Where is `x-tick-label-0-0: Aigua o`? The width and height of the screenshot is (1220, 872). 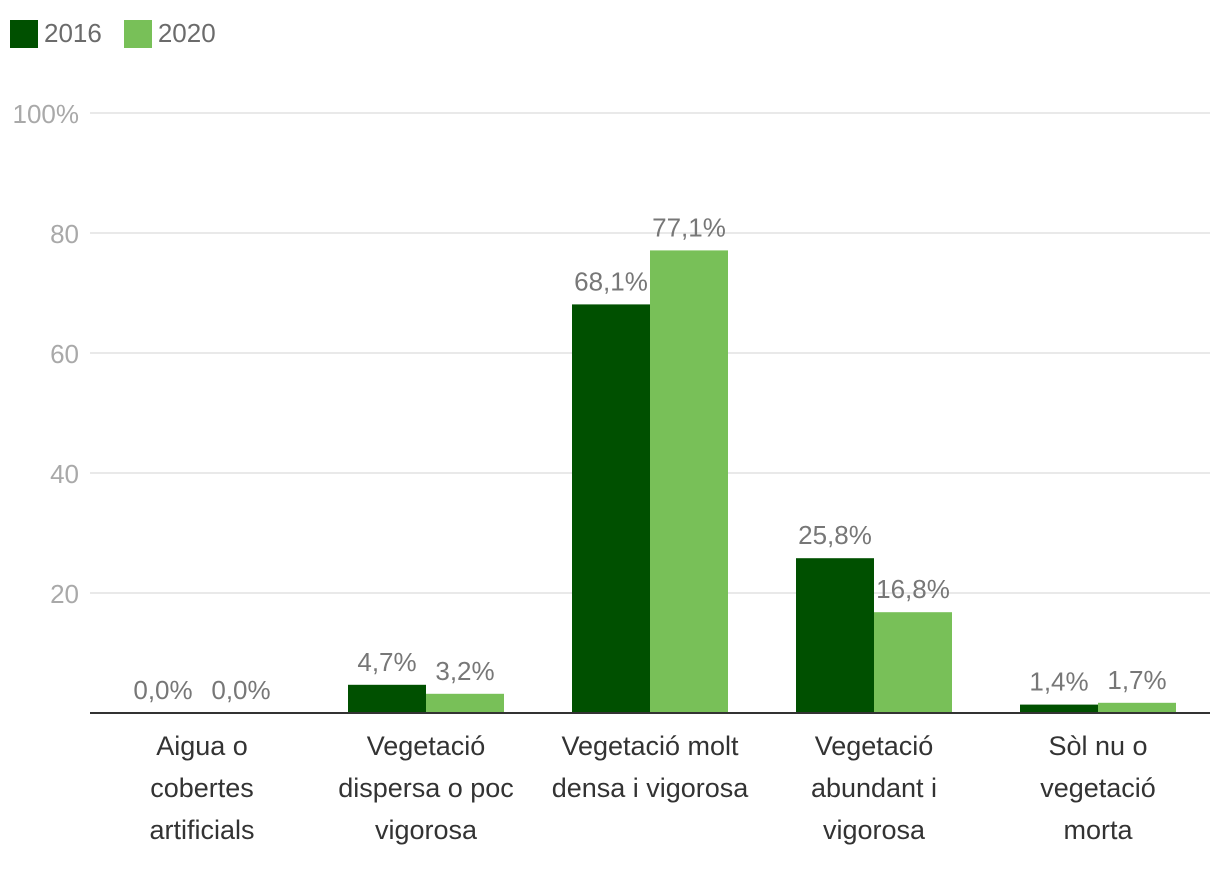 x-tick-label-0-0: Aigua o is located at coordinates (202, 746).